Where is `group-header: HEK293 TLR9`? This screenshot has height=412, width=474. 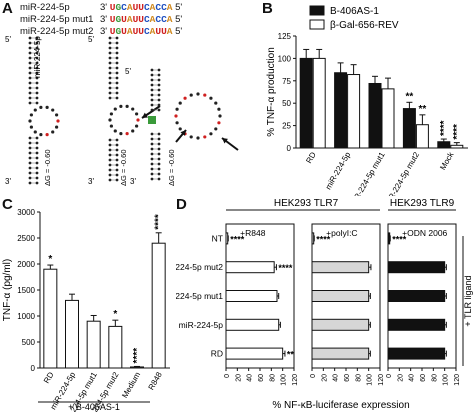 group-header: HEK293 TLR9 is located at coordinates (422, 203).